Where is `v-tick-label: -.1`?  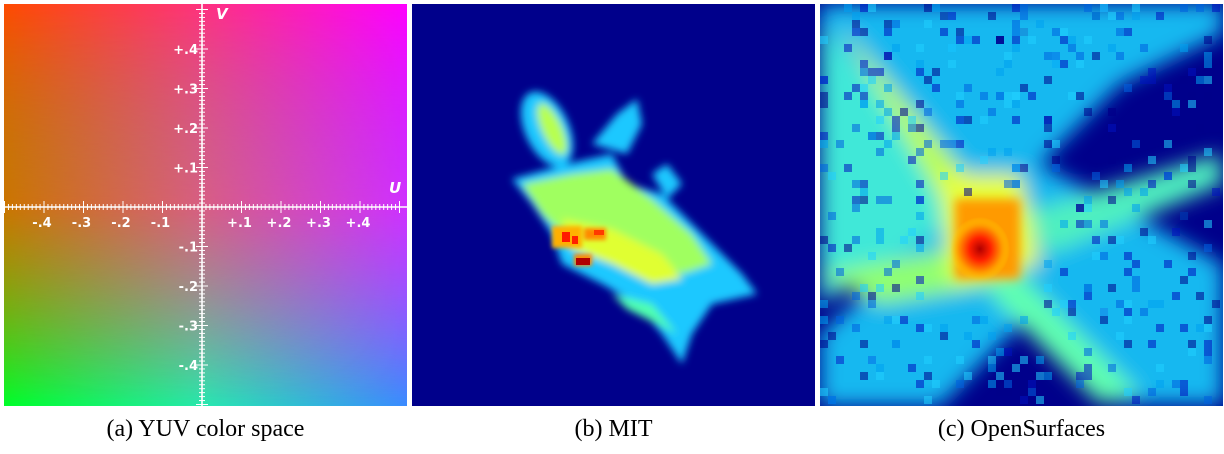
v-tick-label: -.1 is located at coordinates (188, 248).